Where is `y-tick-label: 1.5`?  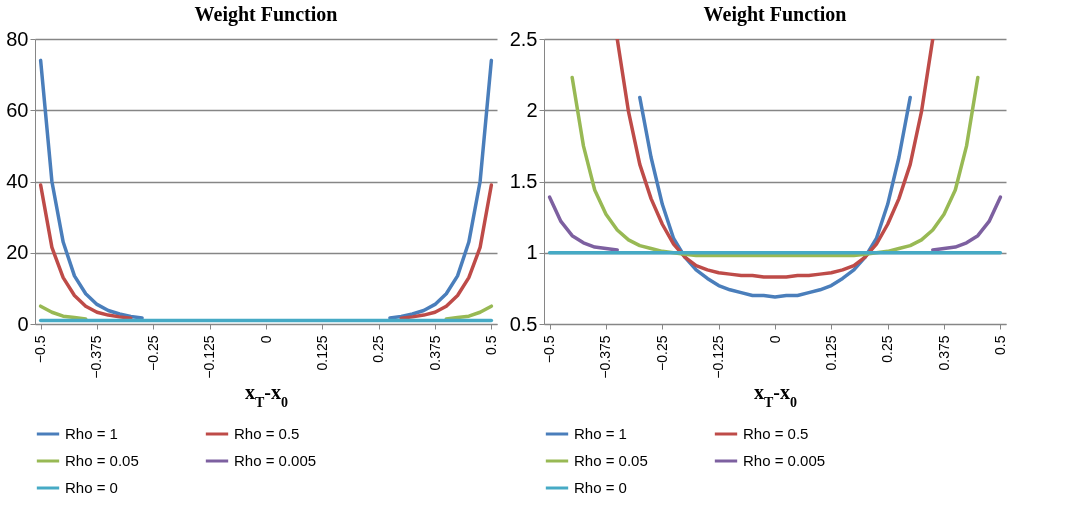 y-tick-label: 1.5 is located at coordinates (523, 181).